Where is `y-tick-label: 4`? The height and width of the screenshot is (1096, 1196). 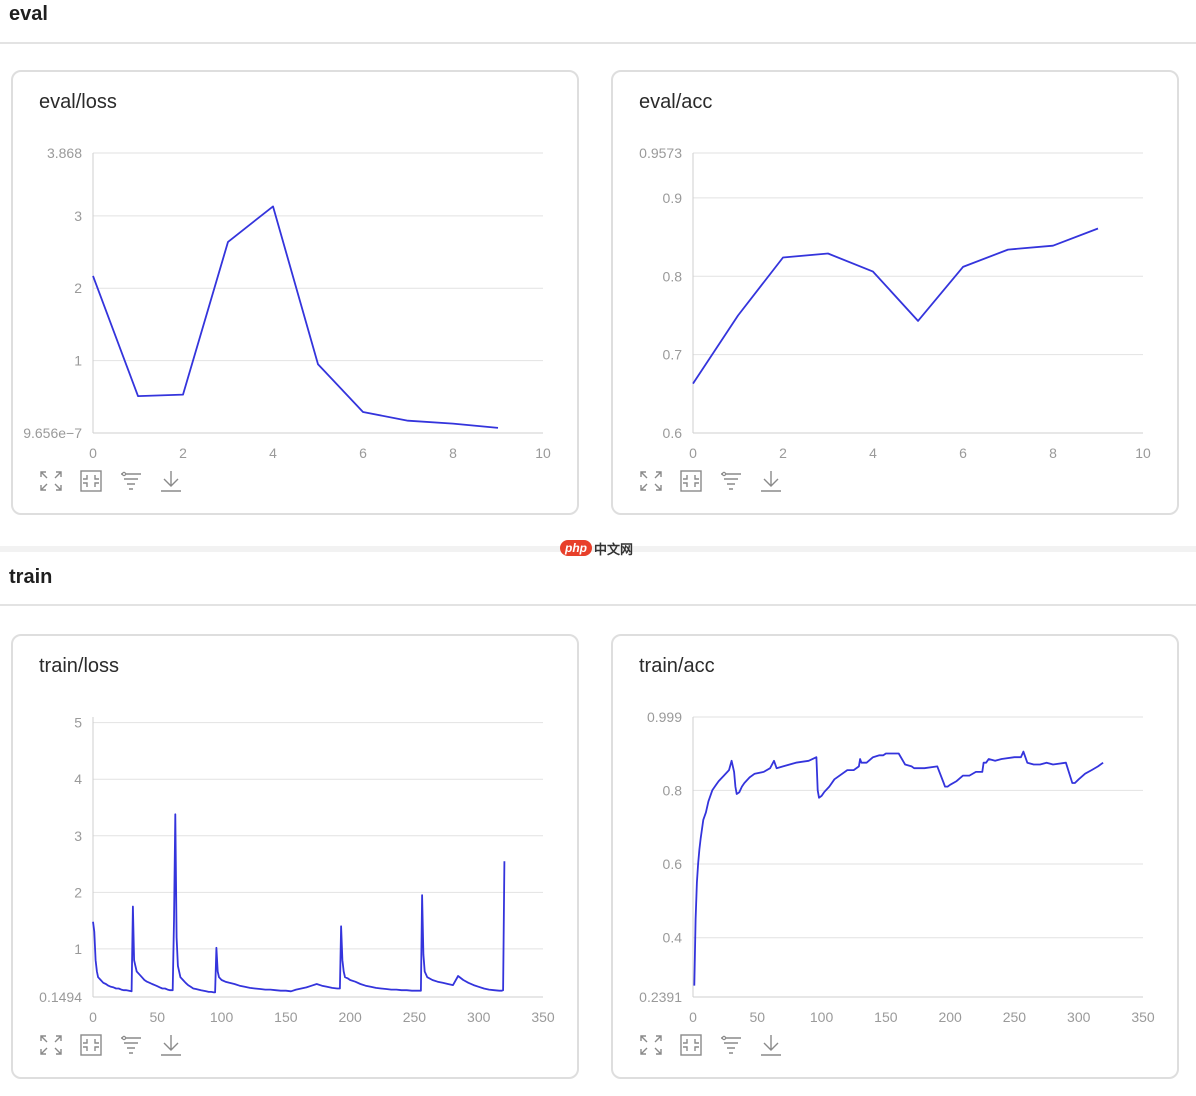 y-tick-label: 4 is located at coordinates (78, 779).